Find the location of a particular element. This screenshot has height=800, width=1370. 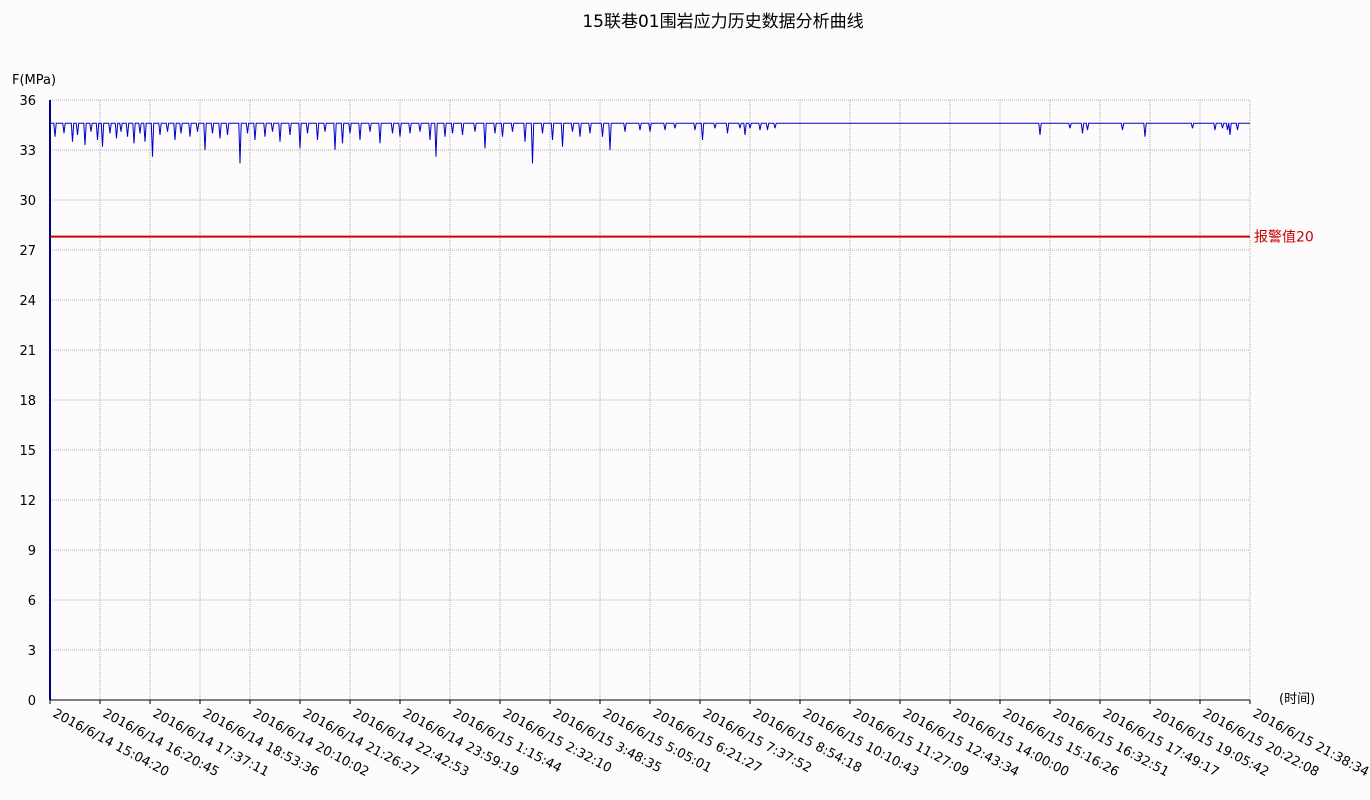

y-tick-label: 15 is located at coordinates (27, 451).